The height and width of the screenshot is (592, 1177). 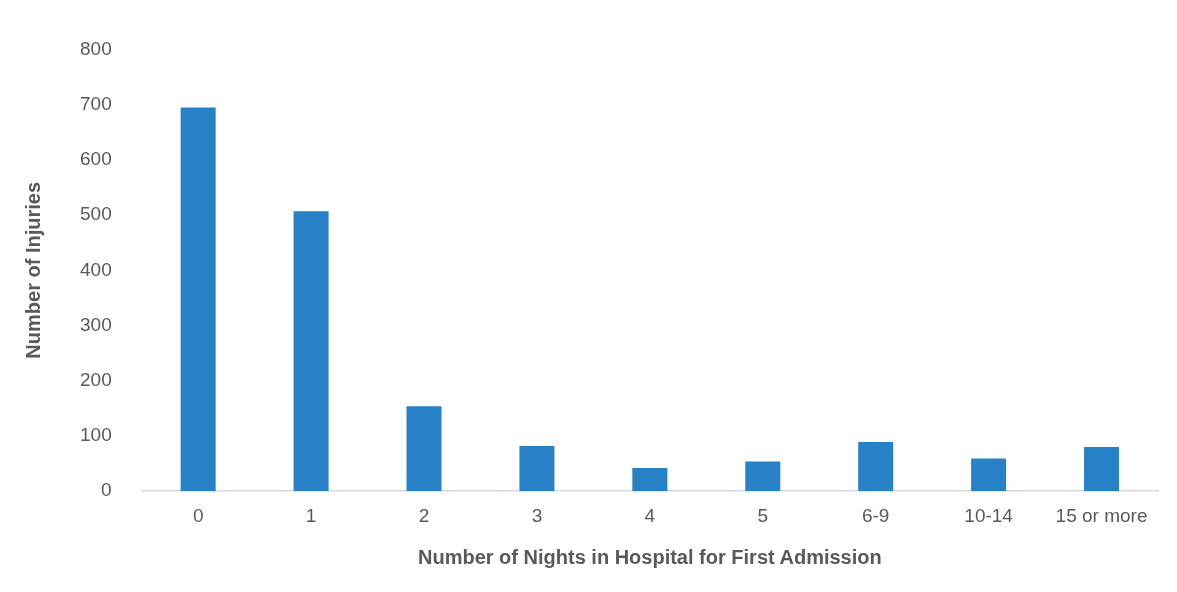 I want to click on x-axis-title: Number of Nights in Hospital for First Admission, so click(x=649, y=556).